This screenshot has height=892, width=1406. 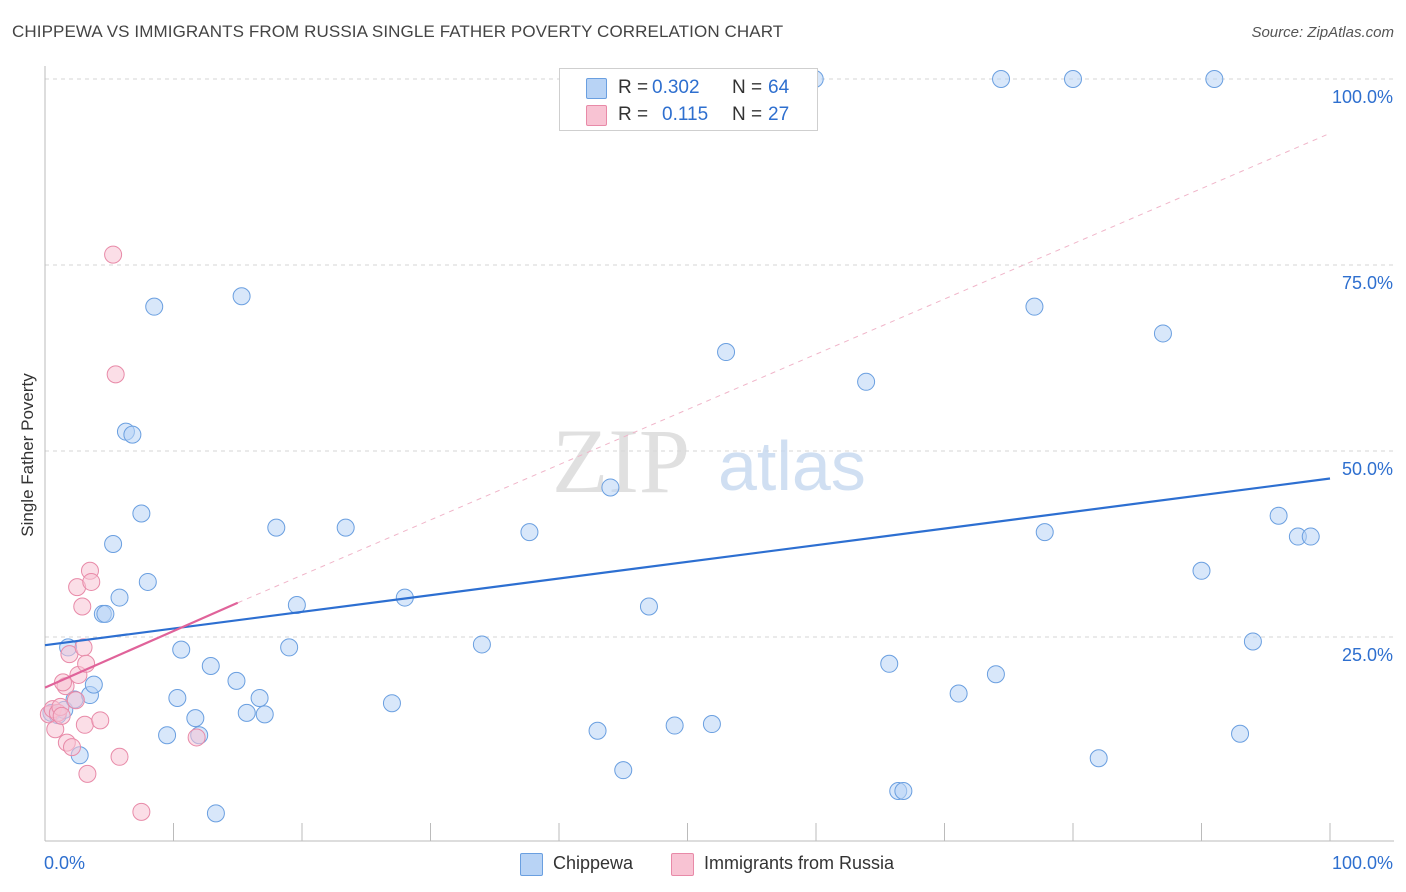 I want to click on legend-swatch-russia, so click(x=596, y=115).